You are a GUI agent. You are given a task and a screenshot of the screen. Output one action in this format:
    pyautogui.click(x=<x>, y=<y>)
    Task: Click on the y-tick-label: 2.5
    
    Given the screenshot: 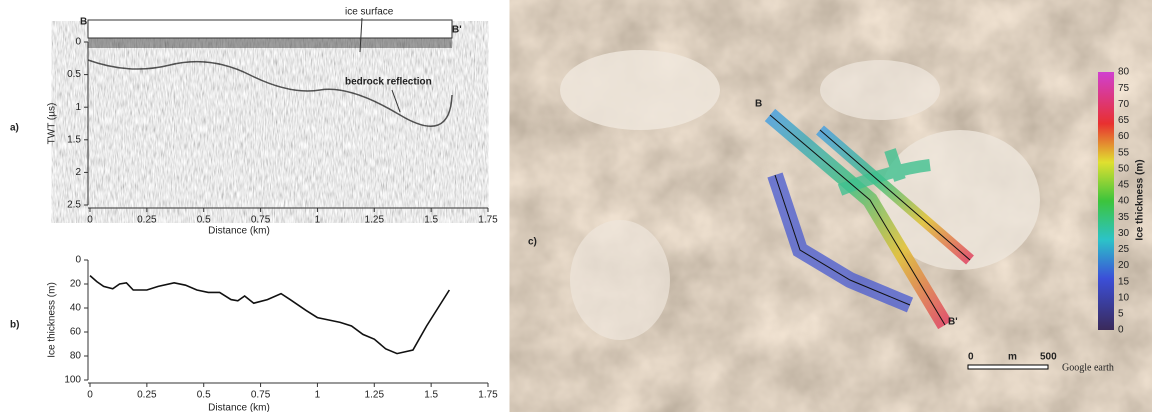 What is the action you would take?
    pyautogui.click(x=74, y=205)
    